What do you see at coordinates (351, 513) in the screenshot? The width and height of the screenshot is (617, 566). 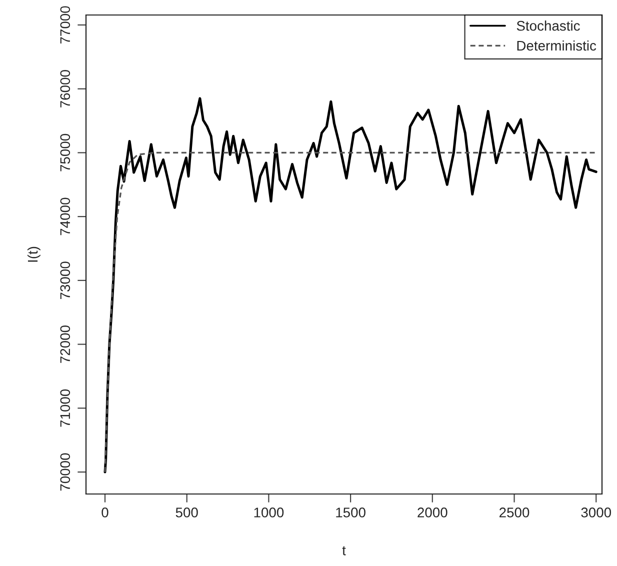 I see `x-tick-label: 1500` at bounding box center [351, 513].